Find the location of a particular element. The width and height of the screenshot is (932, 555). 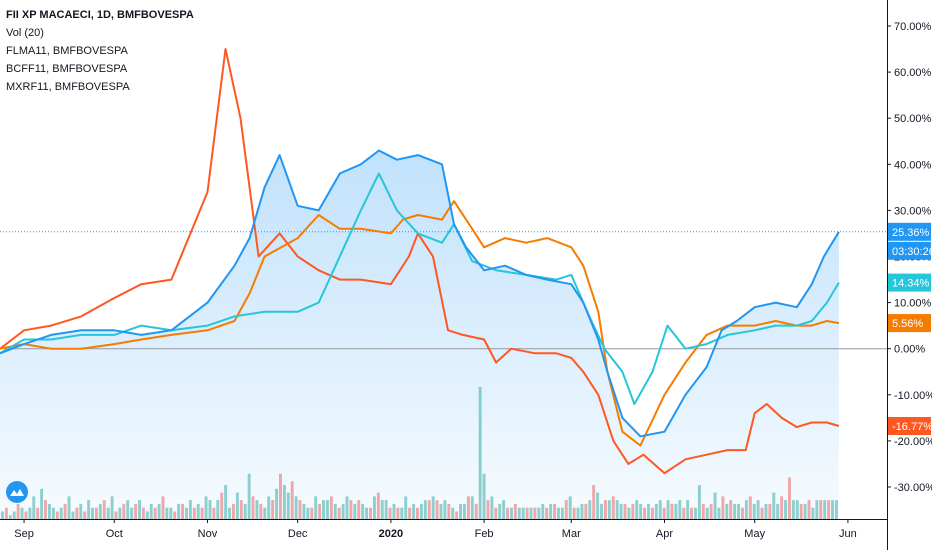

legend-series-flma11: FLMA11, BMFBOVESPA is located at coordinates (67, 51).